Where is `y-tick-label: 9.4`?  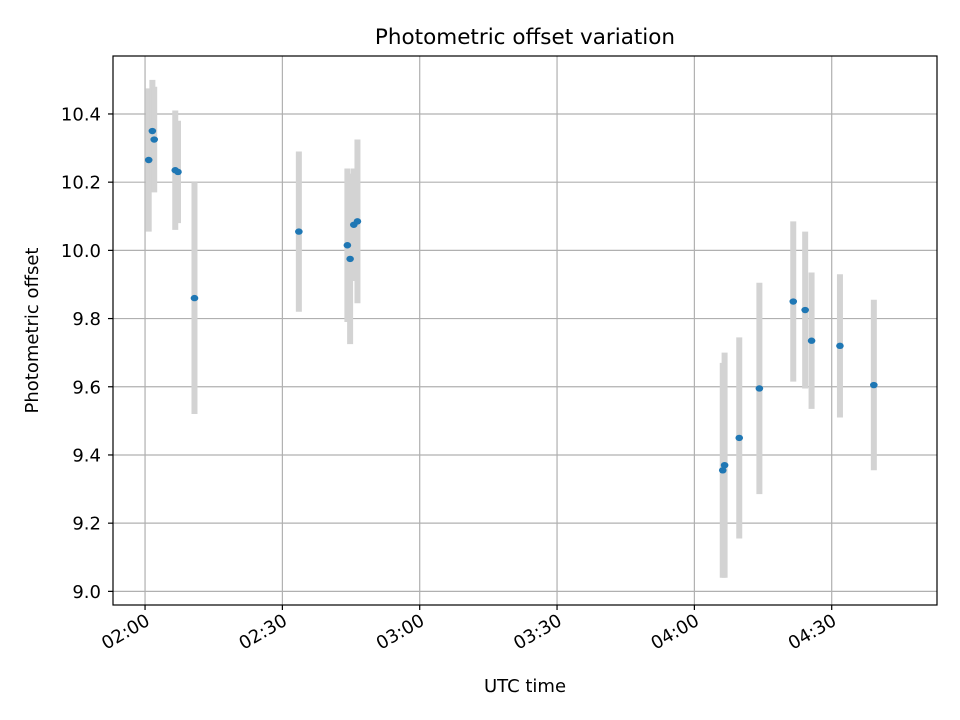
y-tick-label: 9.4 is located at coordinates (86, 455).